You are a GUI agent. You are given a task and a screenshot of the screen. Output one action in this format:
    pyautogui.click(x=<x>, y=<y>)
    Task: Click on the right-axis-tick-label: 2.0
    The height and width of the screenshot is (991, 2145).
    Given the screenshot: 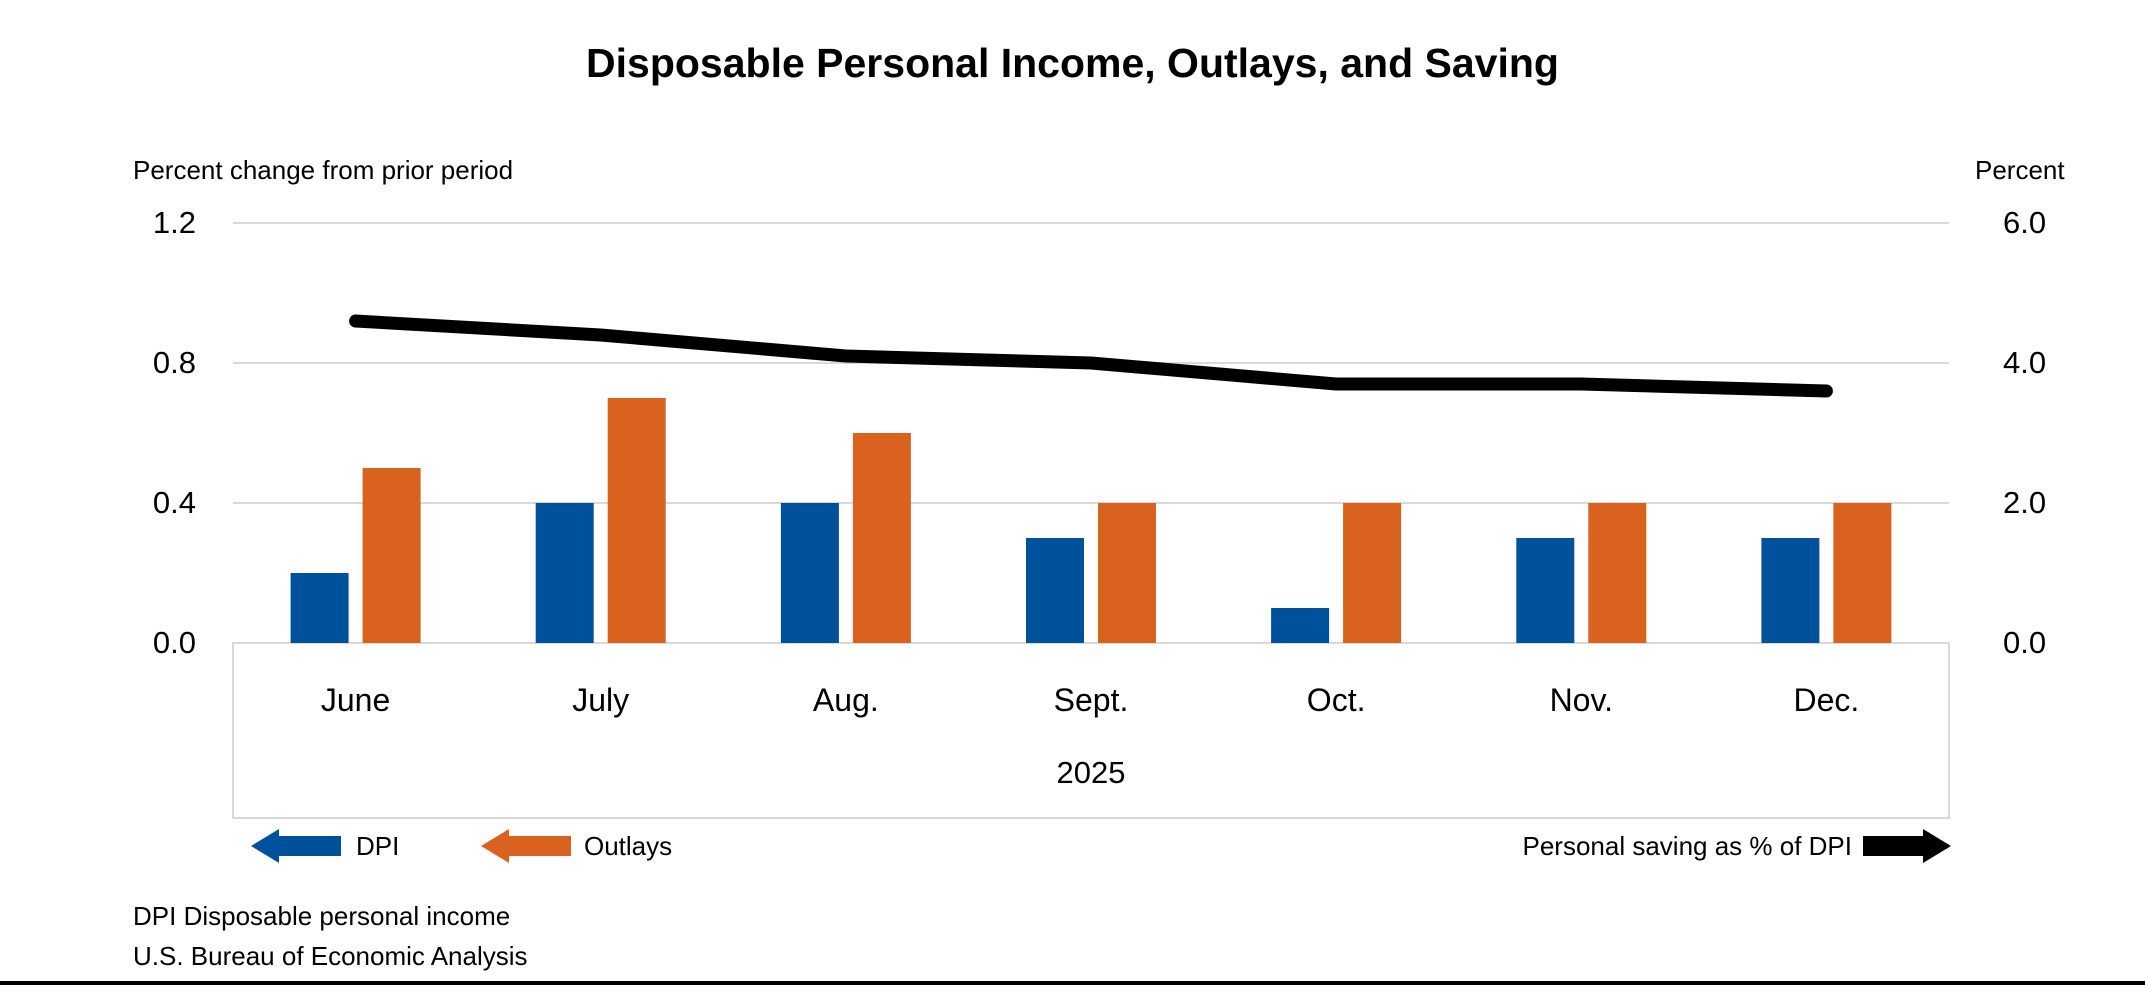 What is the action you would take?
    pyautogui.click(x=2025, y=502)
    